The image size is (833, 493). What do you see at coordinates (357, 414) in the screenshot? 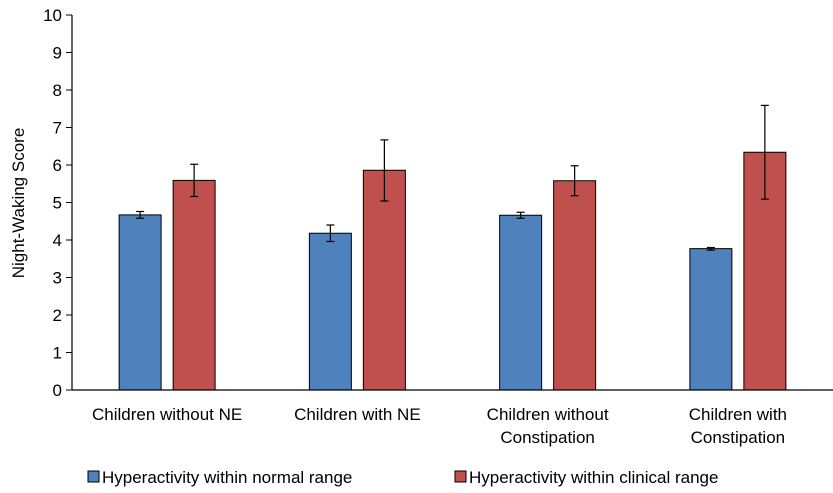
I see `x-tick-label: Children with NE` at bounding box center [357, 414].